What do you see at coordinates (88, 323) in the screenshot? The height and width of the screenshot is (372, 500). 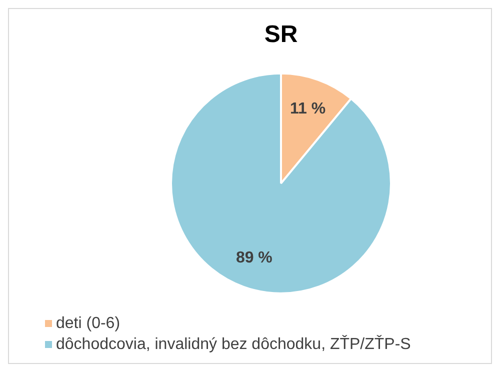 I see `legend-label: deti (0-6)` at bounding box center [88, 323].